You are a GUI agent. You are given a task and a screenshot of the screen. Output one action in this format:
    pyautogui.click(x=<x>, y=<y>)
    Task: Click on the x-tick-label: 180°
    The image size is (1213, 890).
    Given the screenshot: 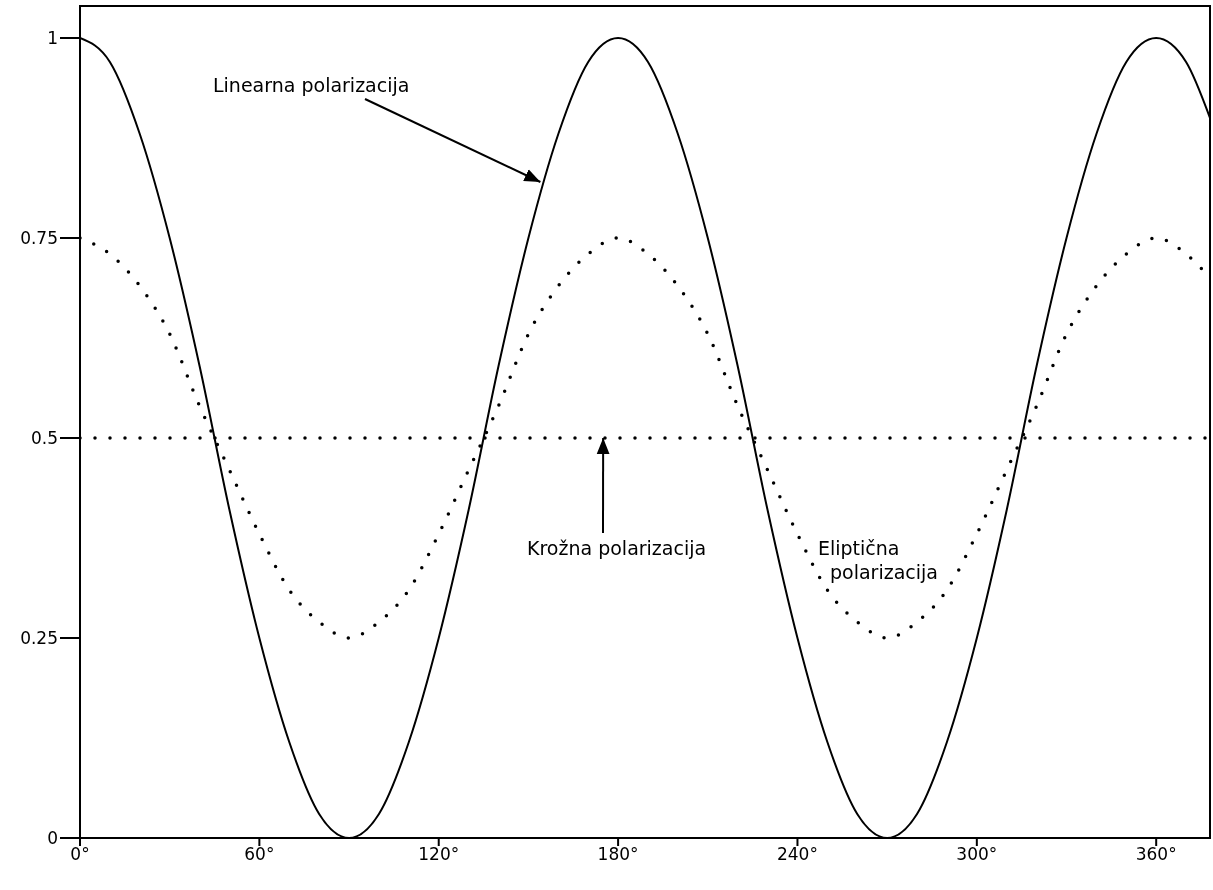 What is the action you would take?
    pyautogui.click(x=618, y=854)
    